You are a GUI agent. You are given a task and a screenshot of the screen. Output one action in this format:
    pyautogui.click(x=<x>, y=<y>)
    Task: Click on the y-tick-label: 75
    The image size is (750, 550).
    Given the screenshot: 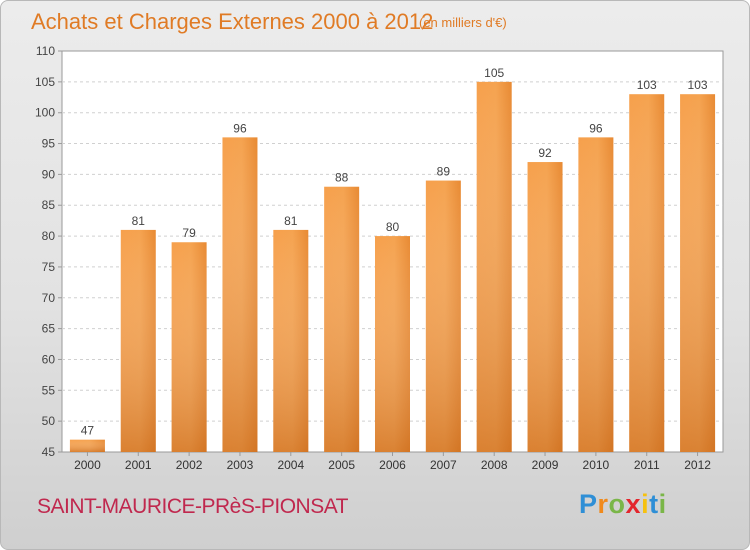 What is the action you would take?
    pyautogui.click(x=49, y=267)
    